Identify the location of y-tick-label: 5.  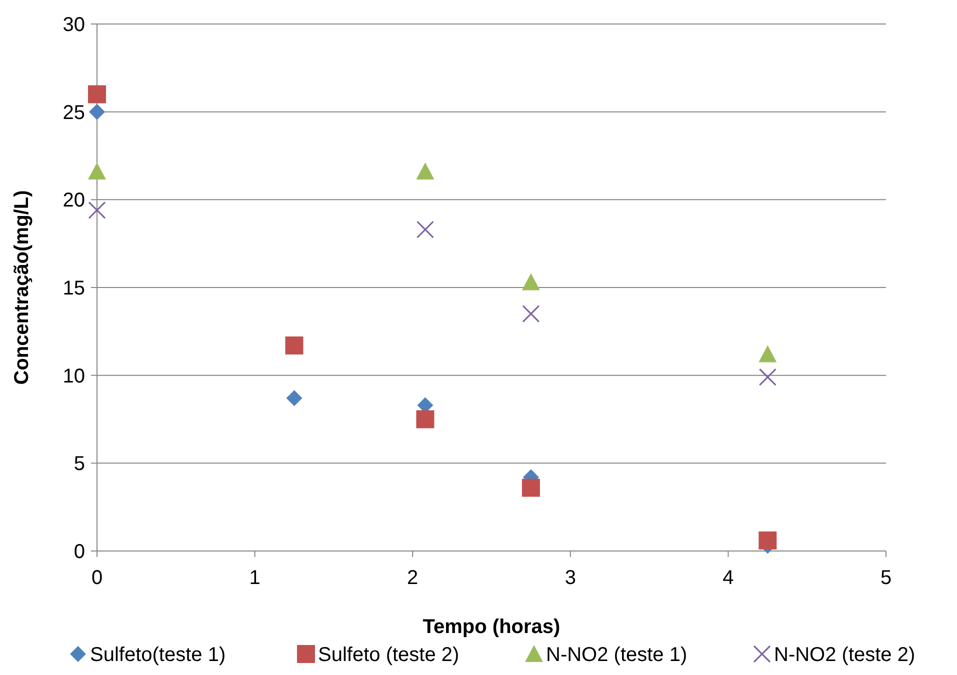
(79, 464).